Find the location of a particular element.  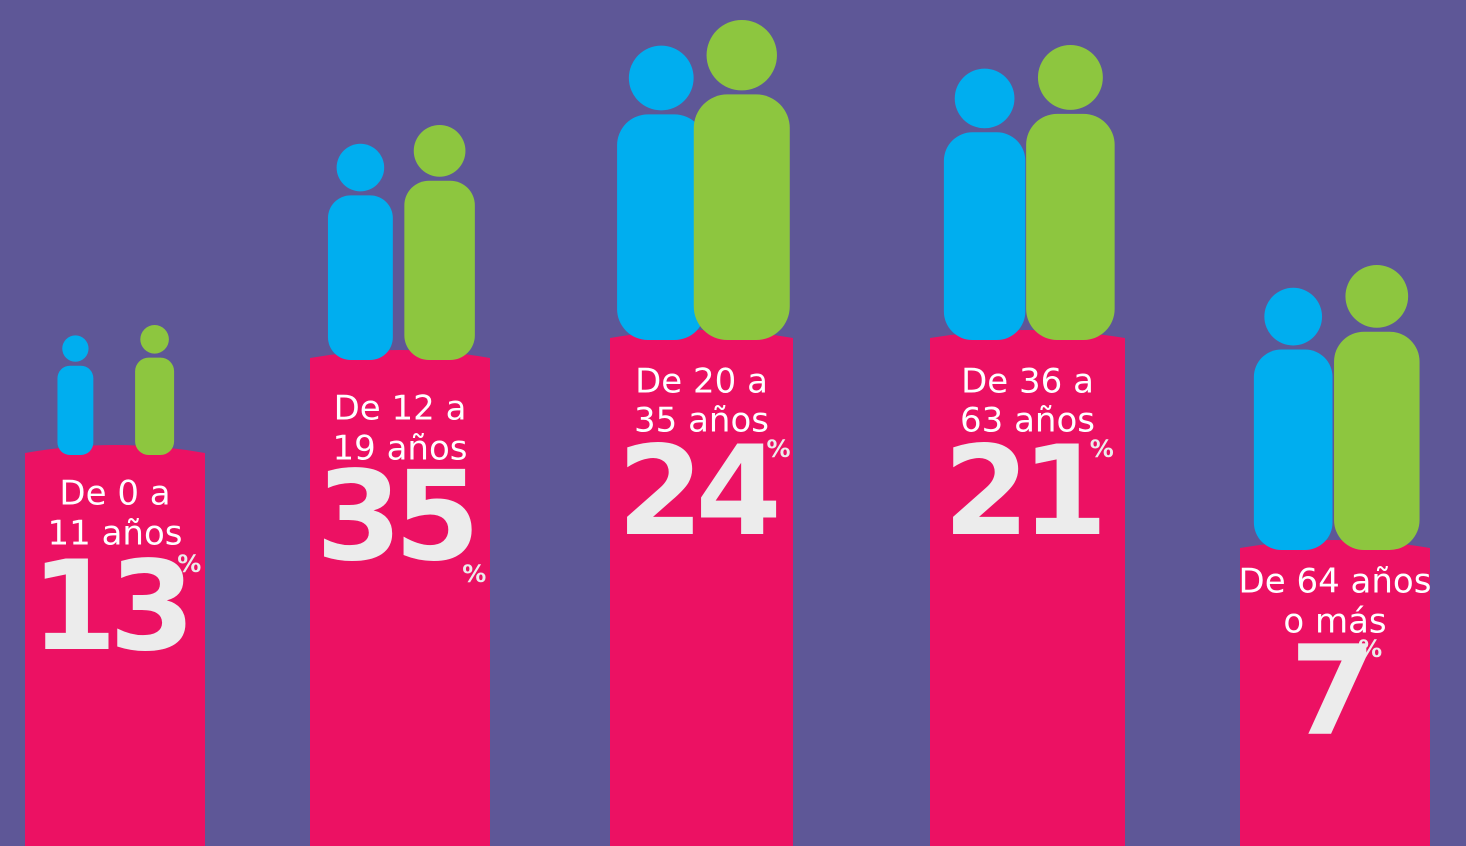

percentage-value: 21 is located at coordinates (1021, 492).